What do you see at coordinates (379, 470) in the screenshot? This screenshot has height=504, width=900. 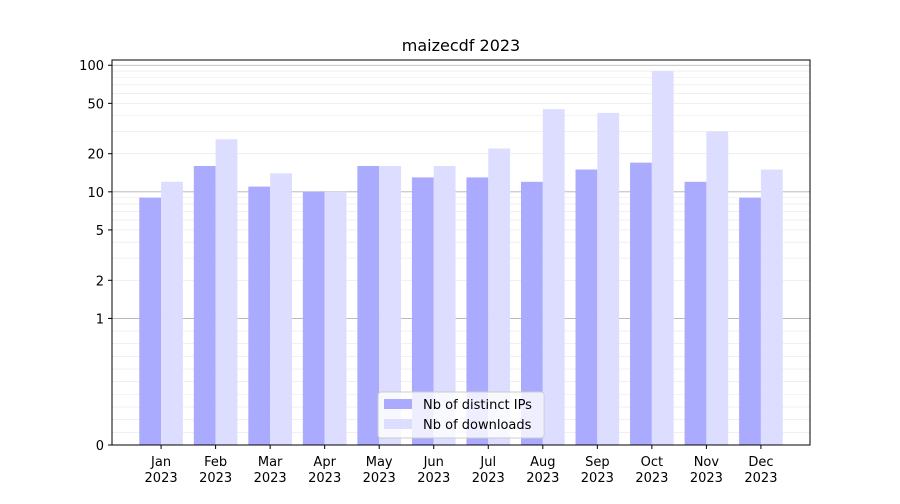 I see `x-tick-label: May 2023` at bounding box center [379, 470].